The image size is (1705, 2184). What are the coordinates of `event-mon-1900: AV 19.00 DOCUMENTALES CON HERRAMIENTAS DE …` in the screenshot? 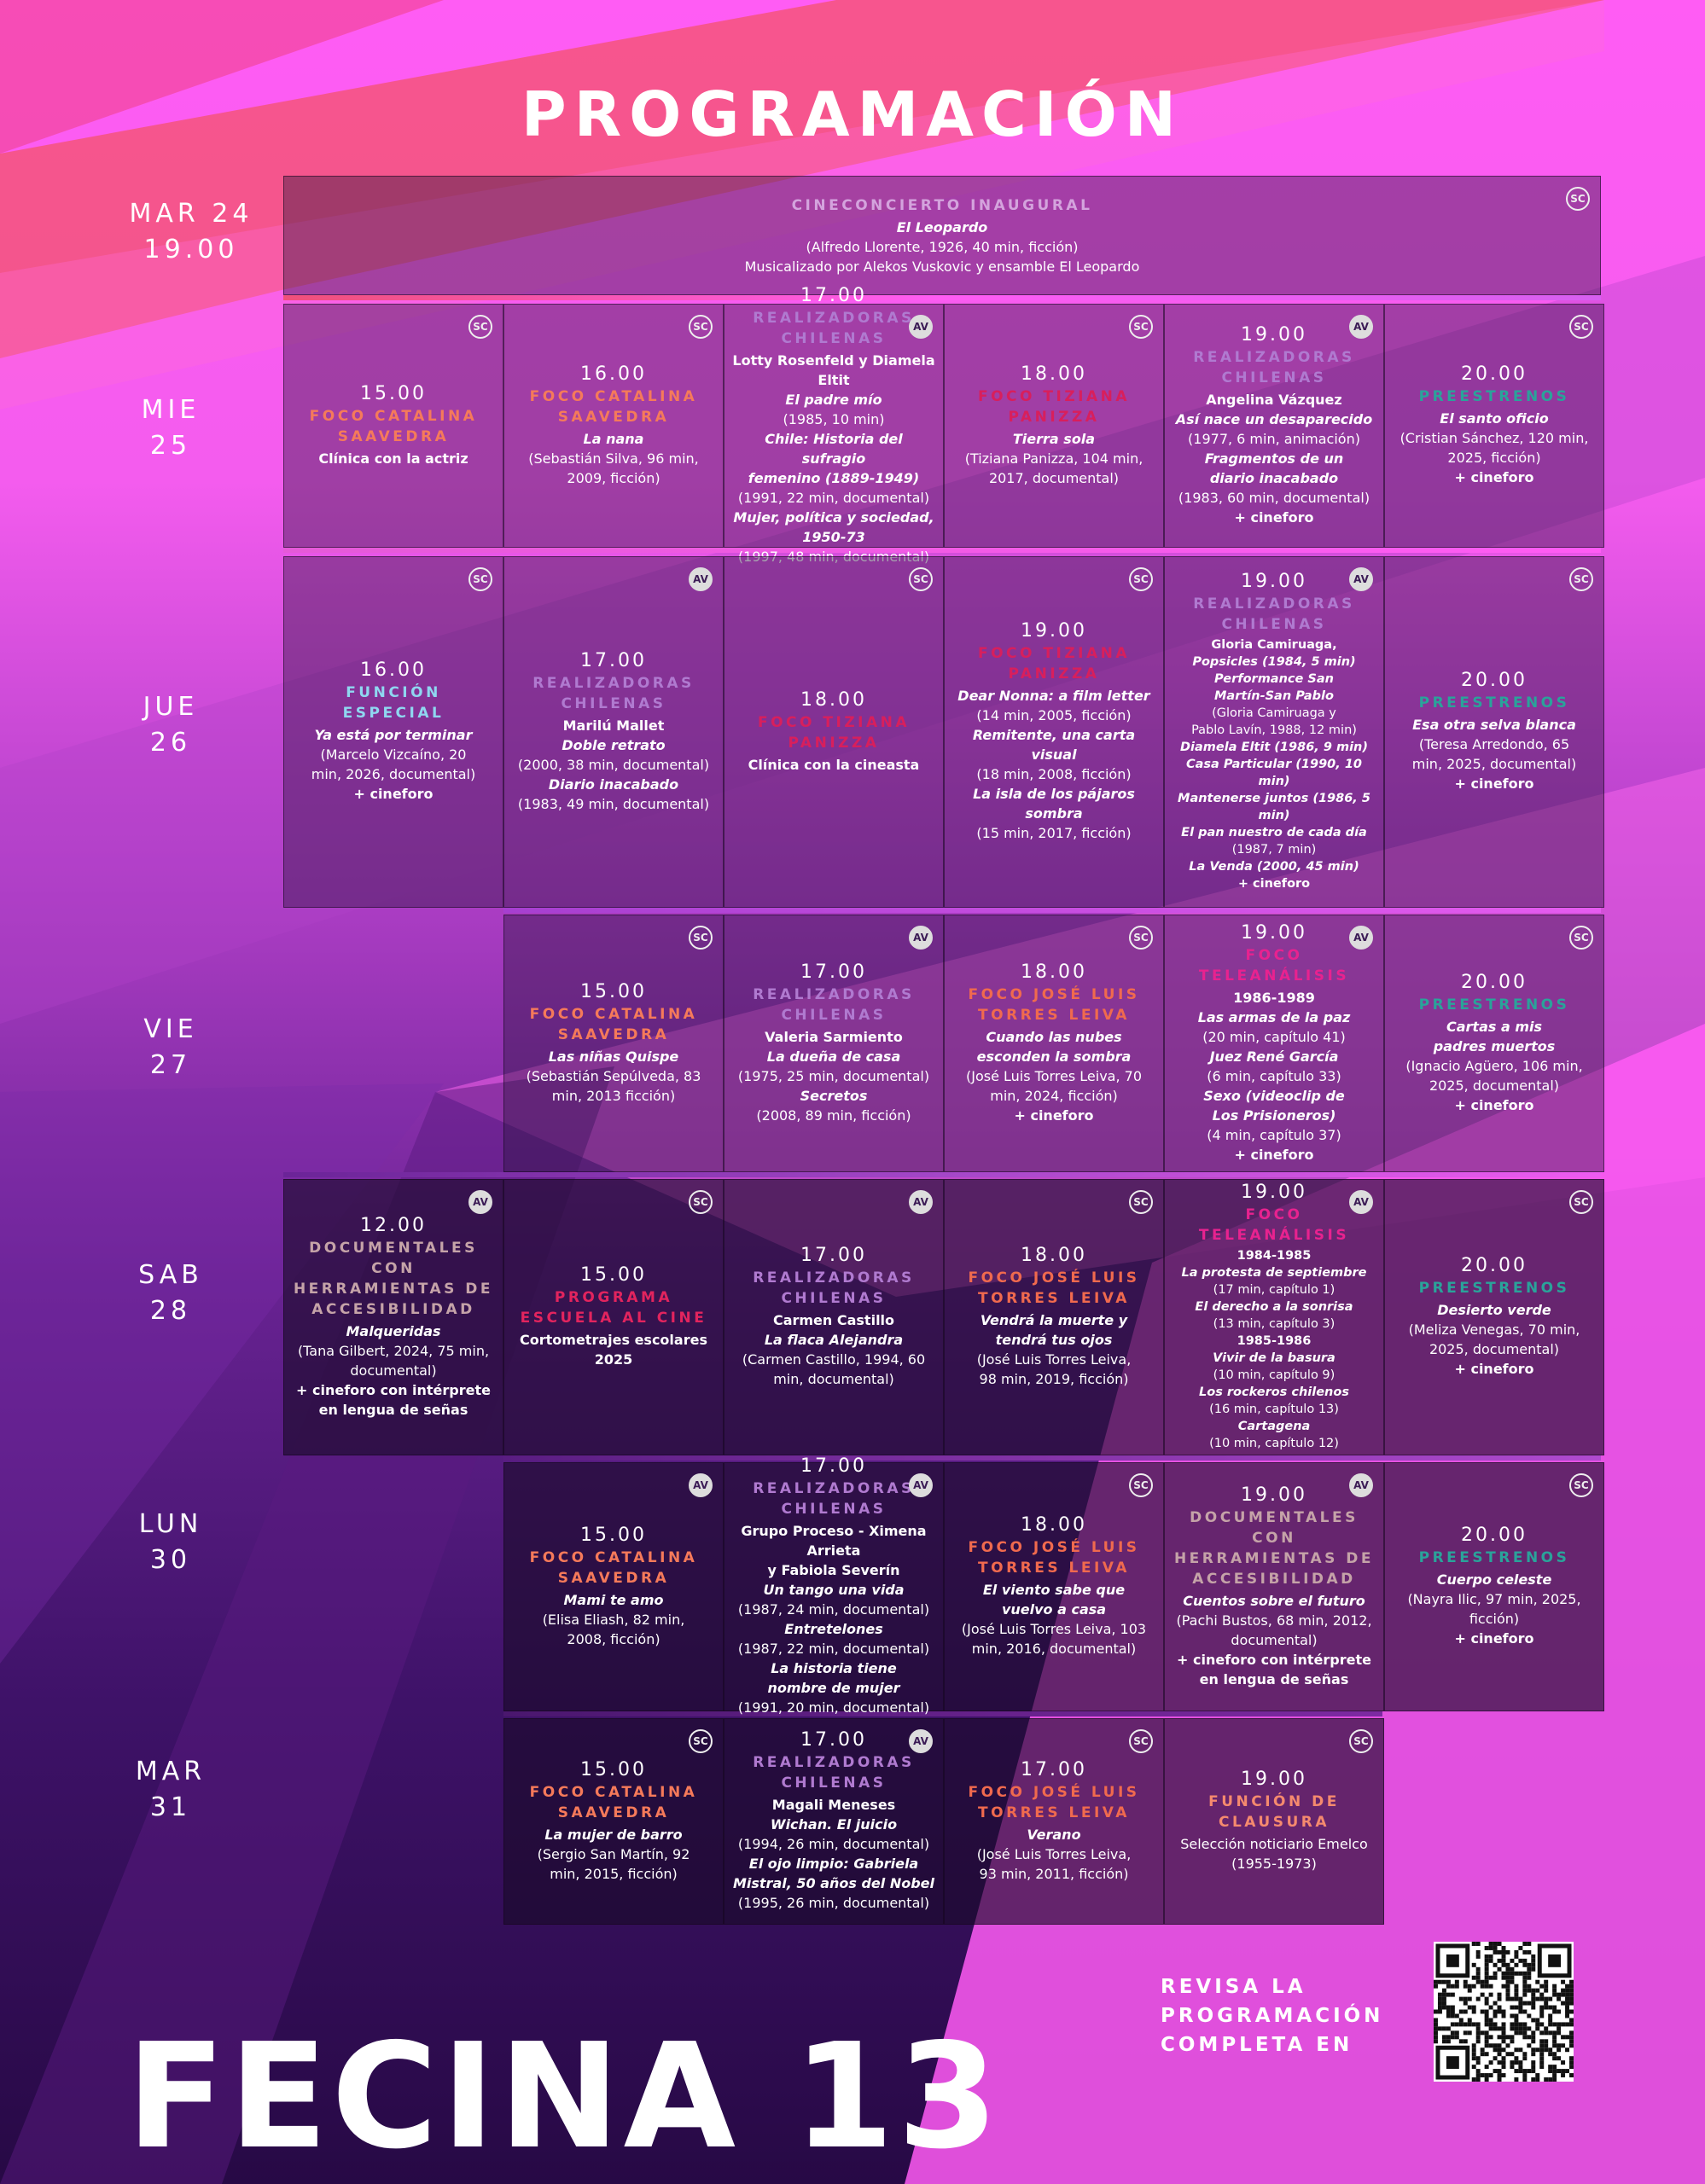 It's located at (1274, 1587).